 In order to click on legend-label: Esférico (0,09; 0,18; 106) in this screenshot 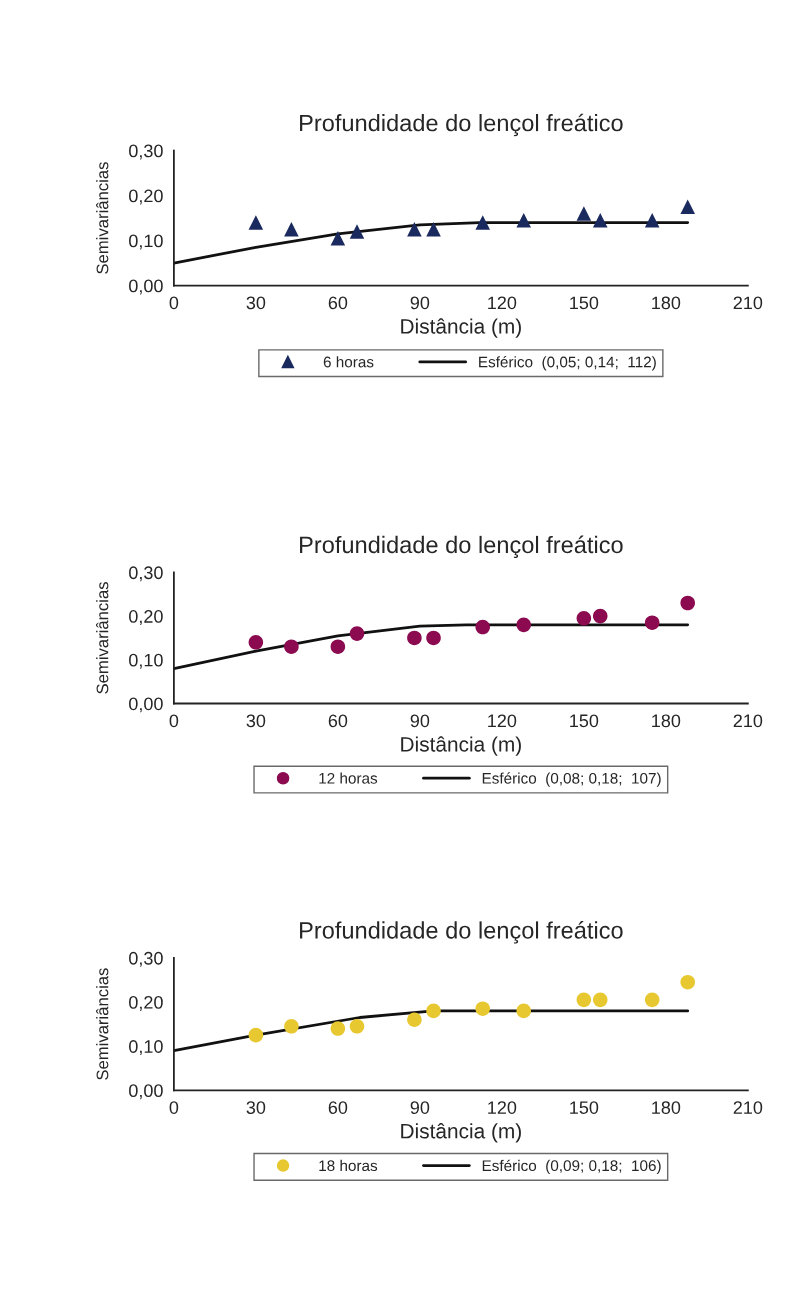, I will do `click(571, 1167)`.